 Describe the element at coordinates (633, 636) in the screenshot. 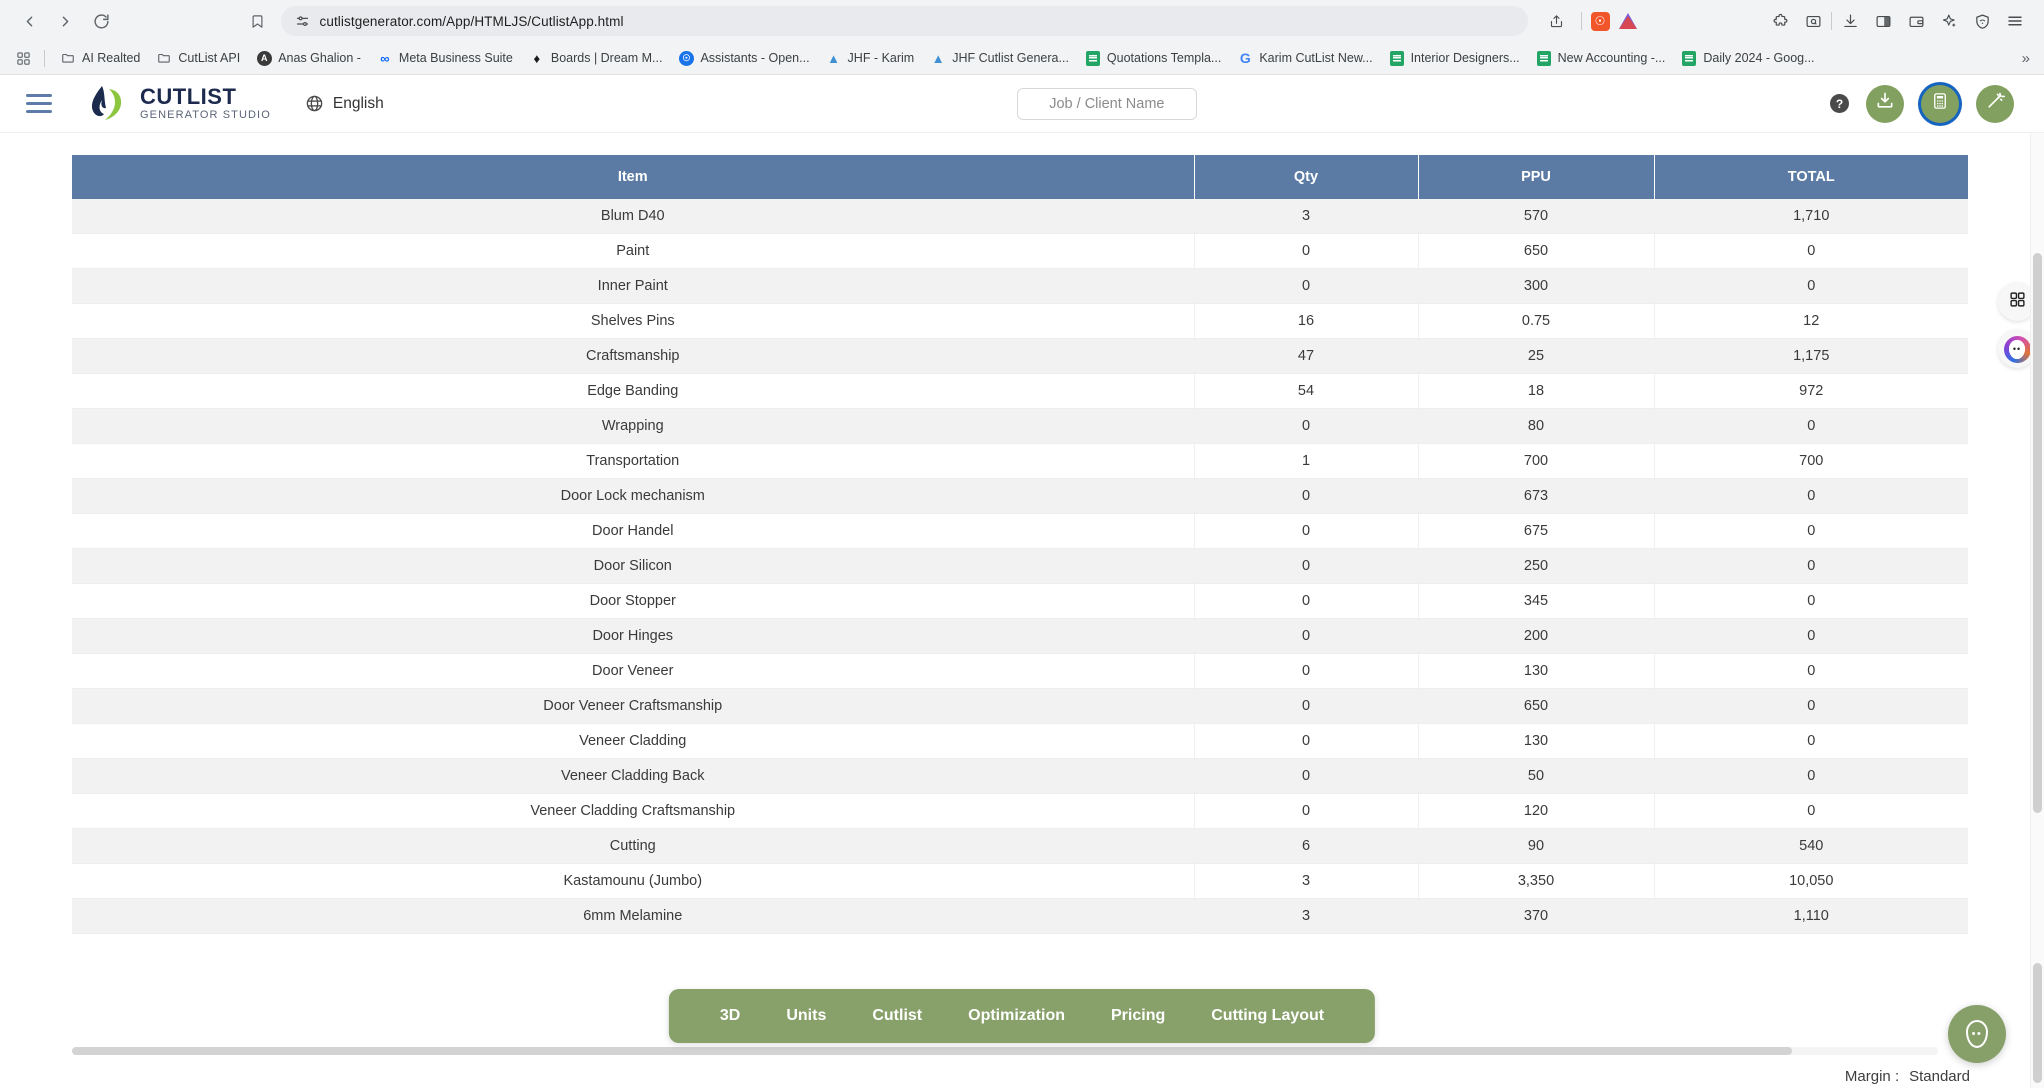

I see `row-cell-item: Door Hinges` at that location.